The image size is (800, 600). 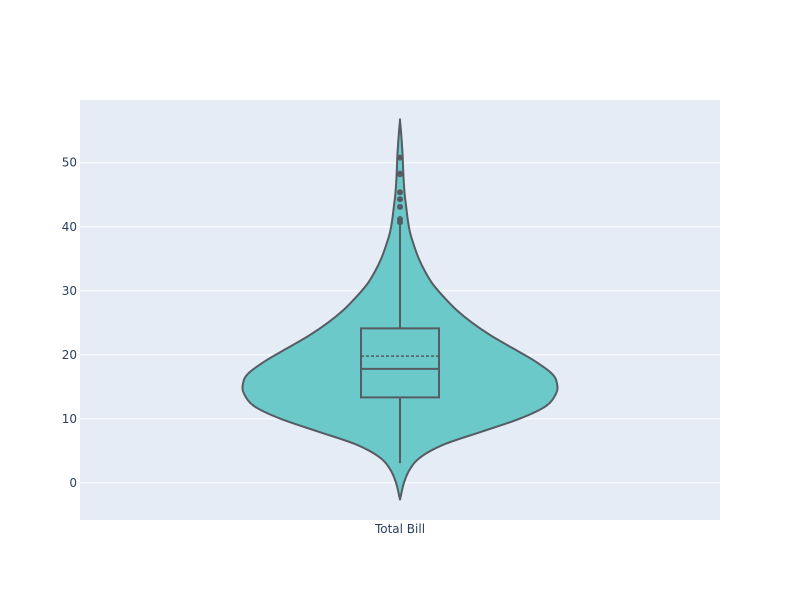 I want to click on x-axis: Total Bill, so click(x=399, y=529).